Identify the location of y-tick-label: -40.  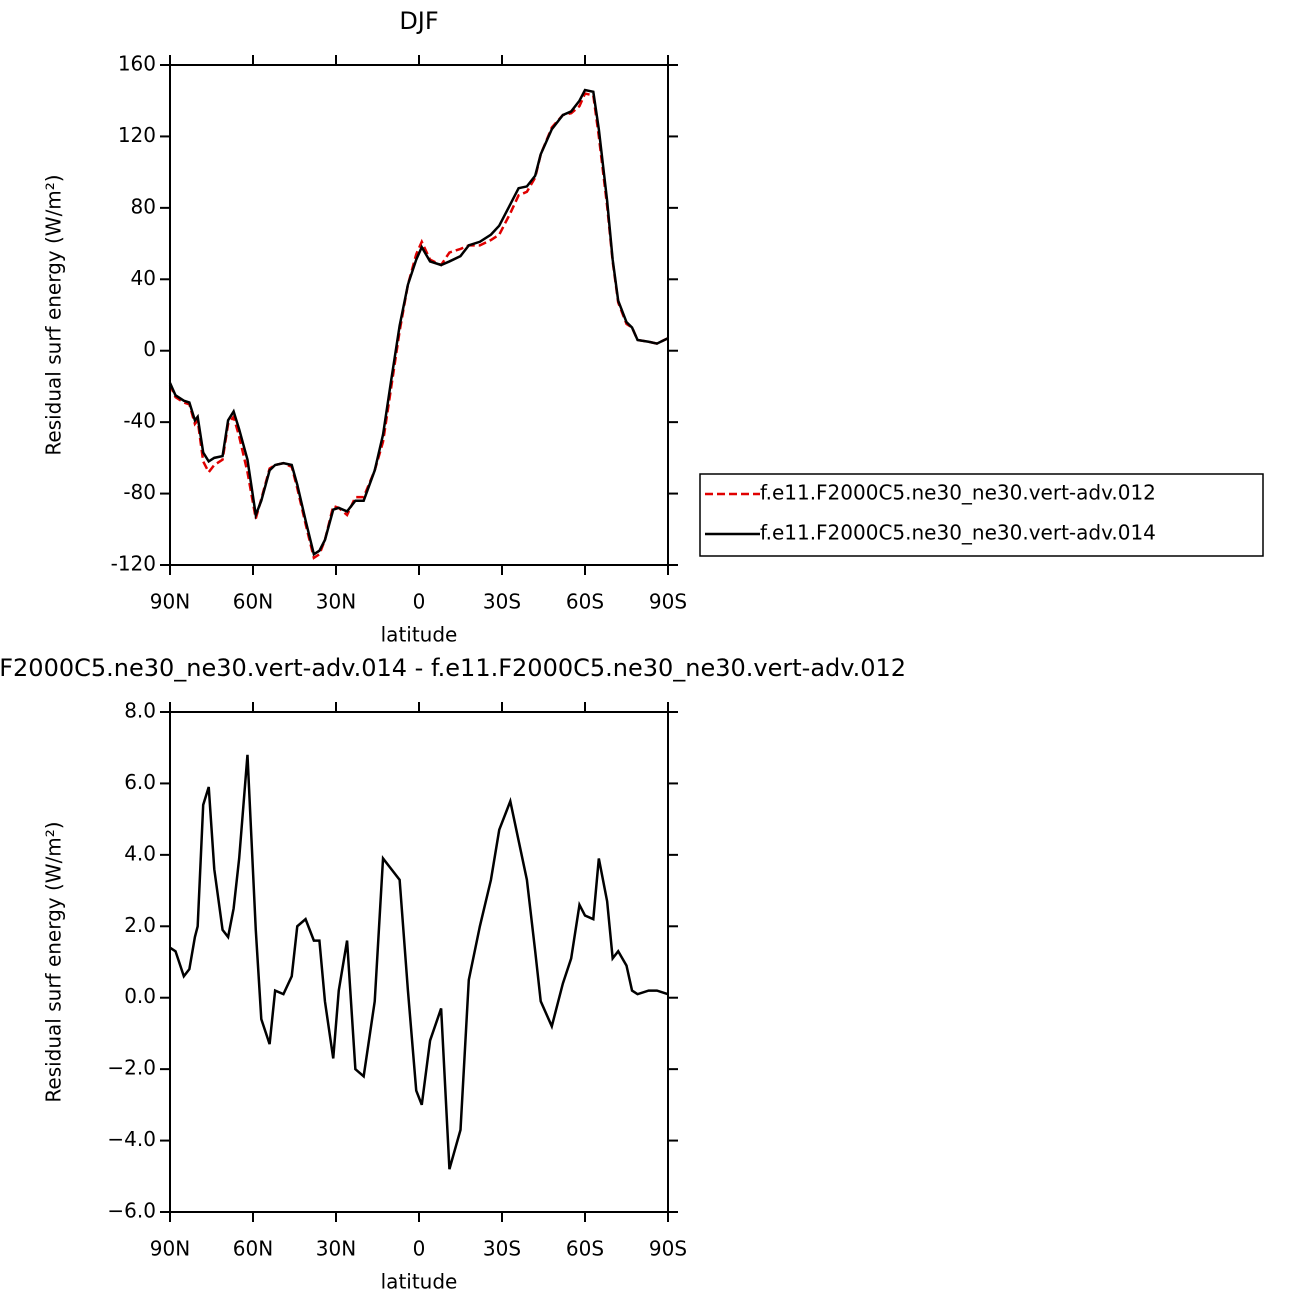
(139, 421).